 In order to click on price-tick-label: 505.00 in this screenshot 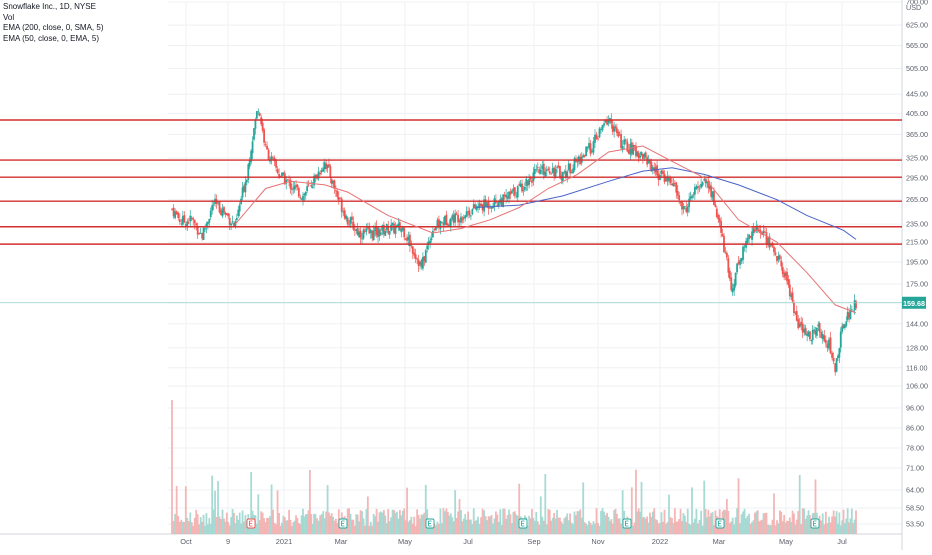, I will do `click(917, 68)`.